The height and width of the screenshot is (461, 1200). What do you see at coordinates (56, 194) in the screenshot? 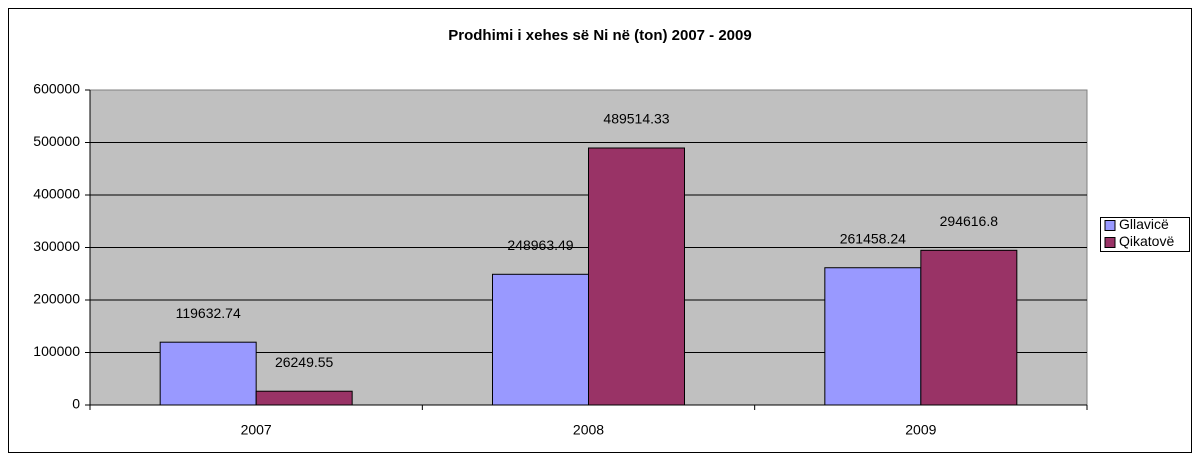
I see `y-tick-label: 400000` at bounding box center [56, 194].